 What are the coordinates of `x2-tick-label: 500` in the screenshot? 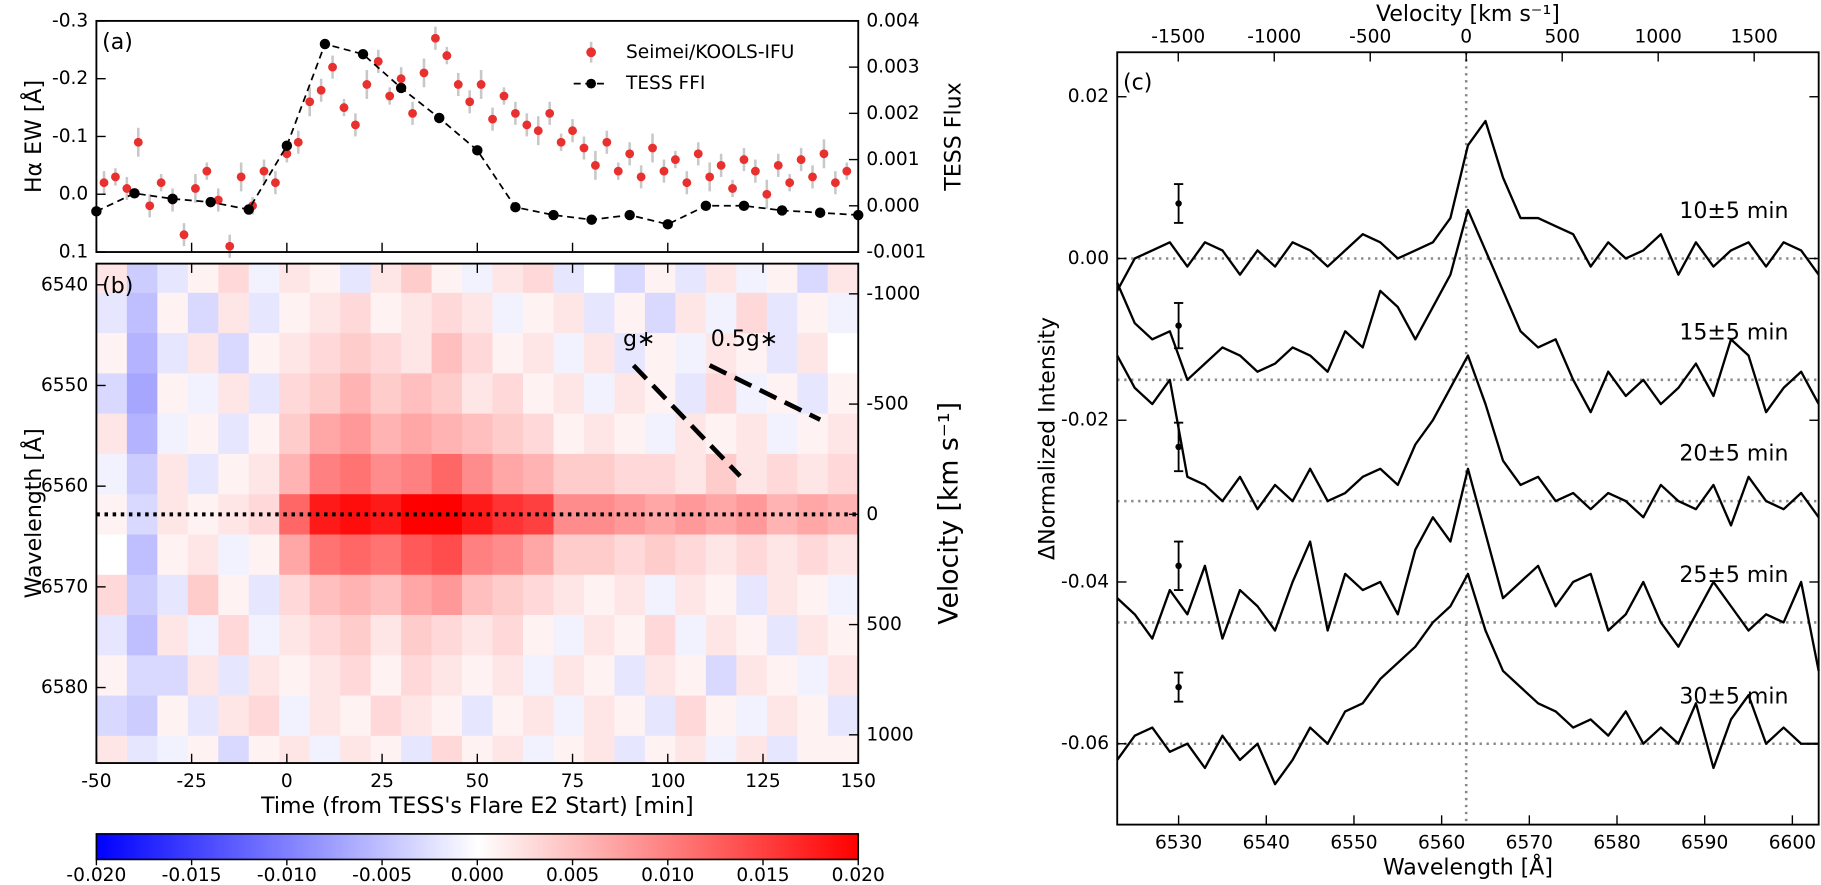 It's located at (1561, 37).